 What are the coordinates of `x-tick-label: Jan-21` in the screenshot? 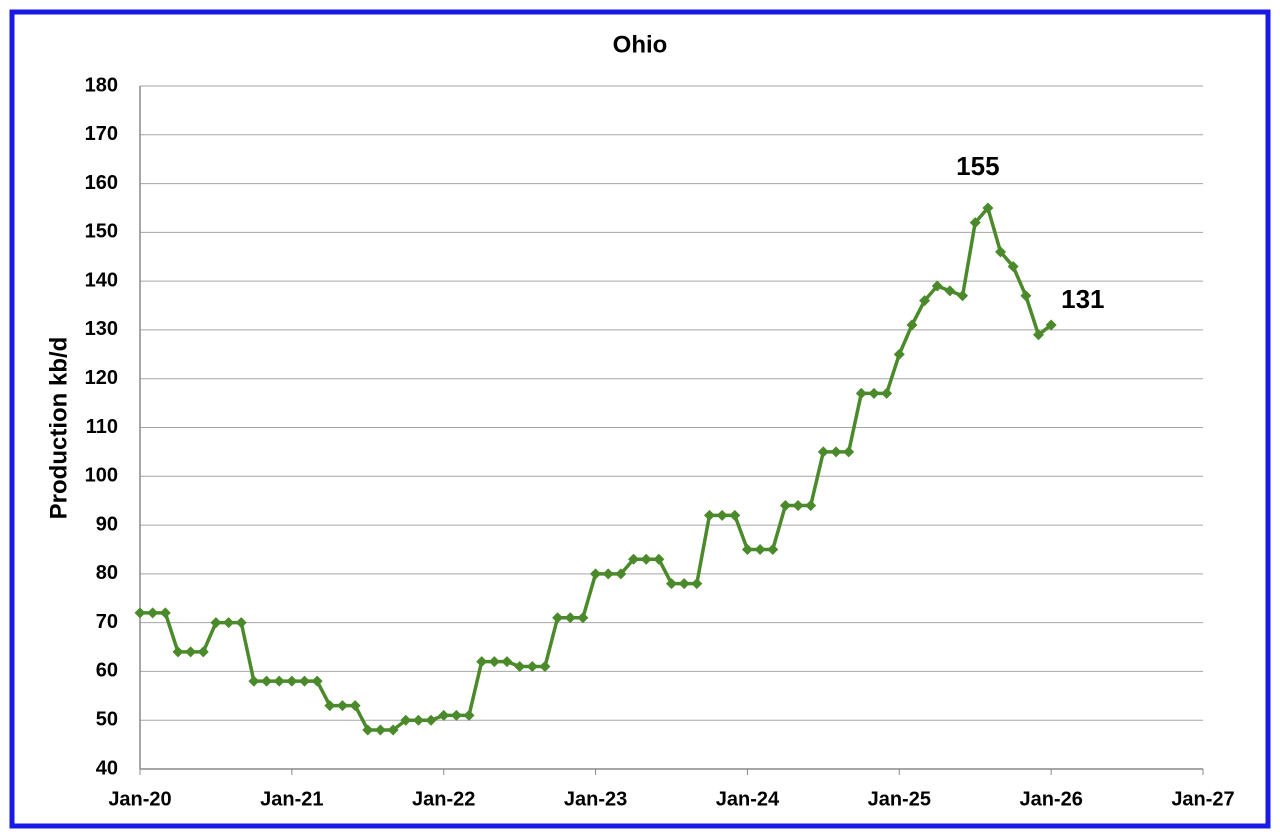 It's located at (291, 799).